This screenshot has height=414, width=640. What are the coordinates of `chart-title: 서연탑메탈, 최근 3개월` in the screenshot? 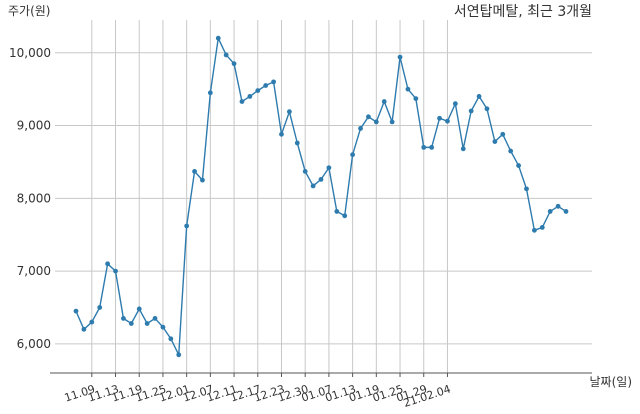 It's located at (523, 12).